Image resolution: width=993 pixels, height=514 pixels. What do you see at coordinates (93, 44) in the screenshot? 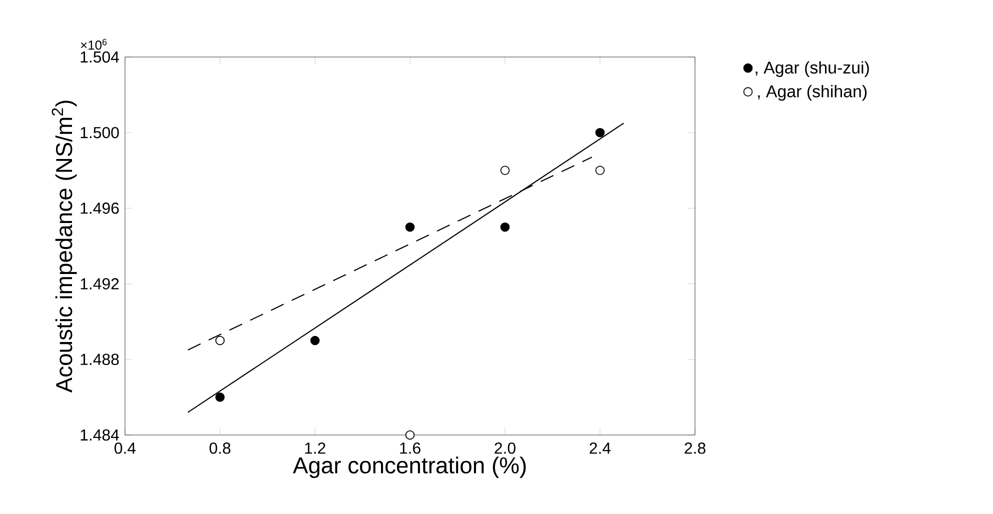
I see `text: ×10$^{6}$` at bounding box center [93, 44].